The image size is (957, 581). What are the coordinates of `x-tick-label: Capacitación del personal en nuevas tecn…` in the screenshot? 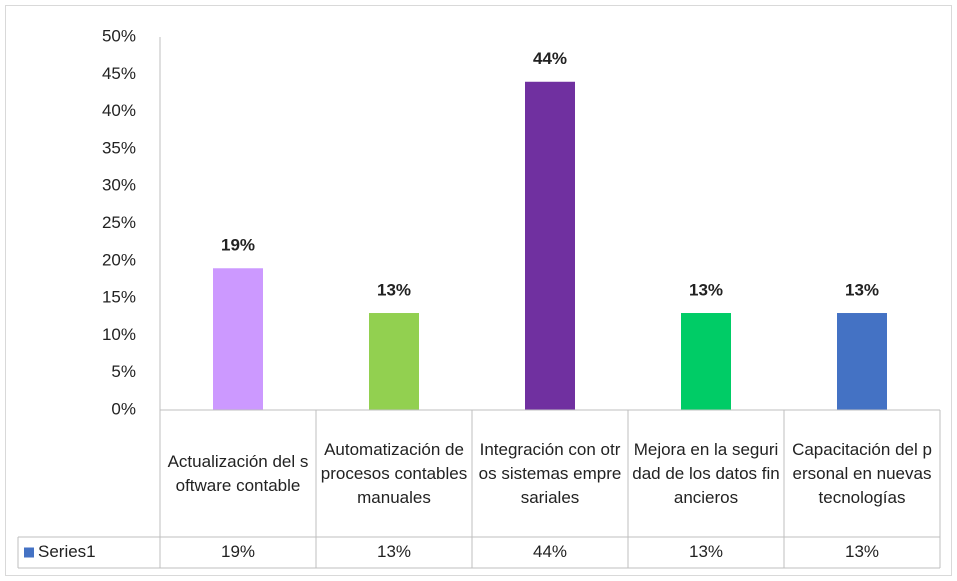 It's located at (862, 473).